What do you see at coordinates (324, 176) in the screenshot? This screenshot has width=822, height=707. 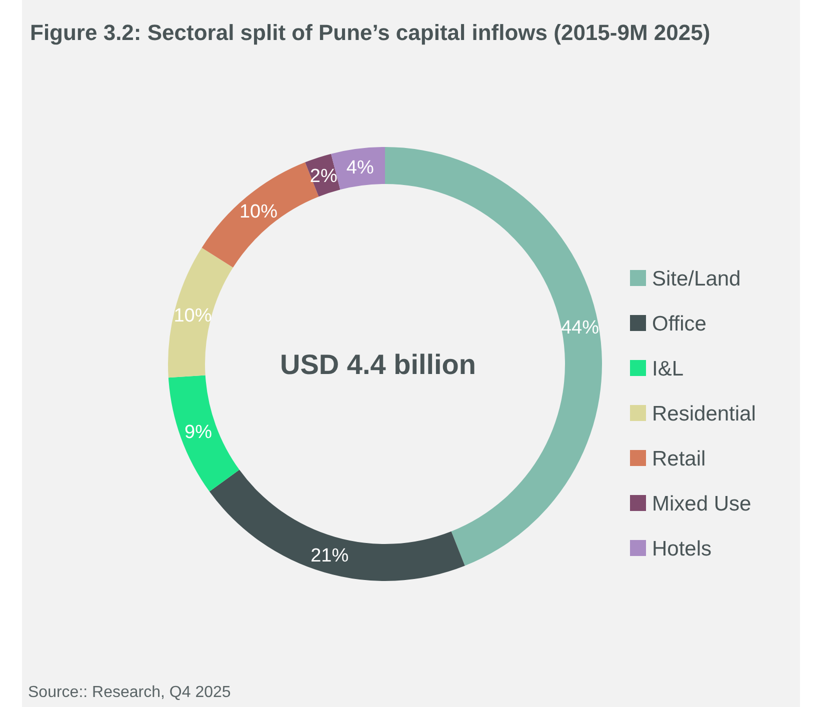 I see `data-label: 2%` at bounding box center [324, 176].